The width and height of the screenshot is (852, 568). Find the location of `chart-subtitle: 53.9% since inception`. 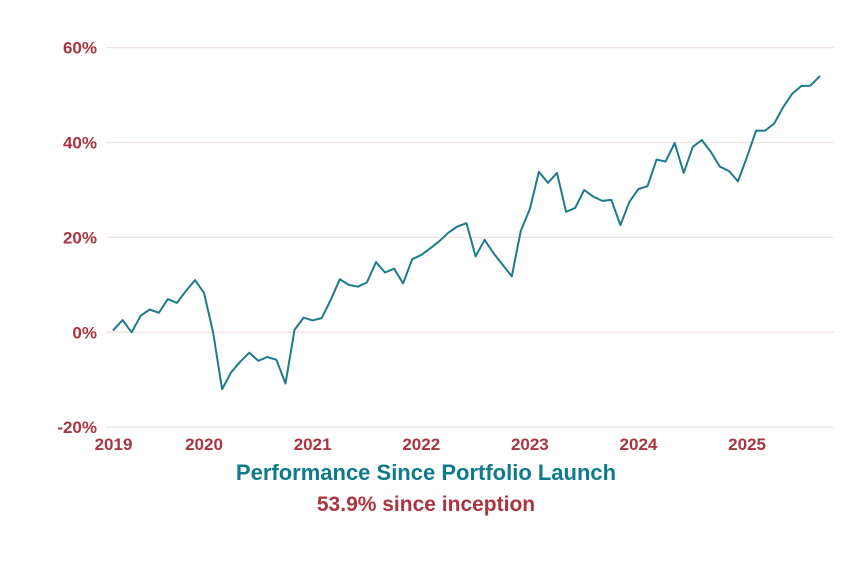

chart-subtitle: 53.9% since inception is located at coordinates (426, 504).